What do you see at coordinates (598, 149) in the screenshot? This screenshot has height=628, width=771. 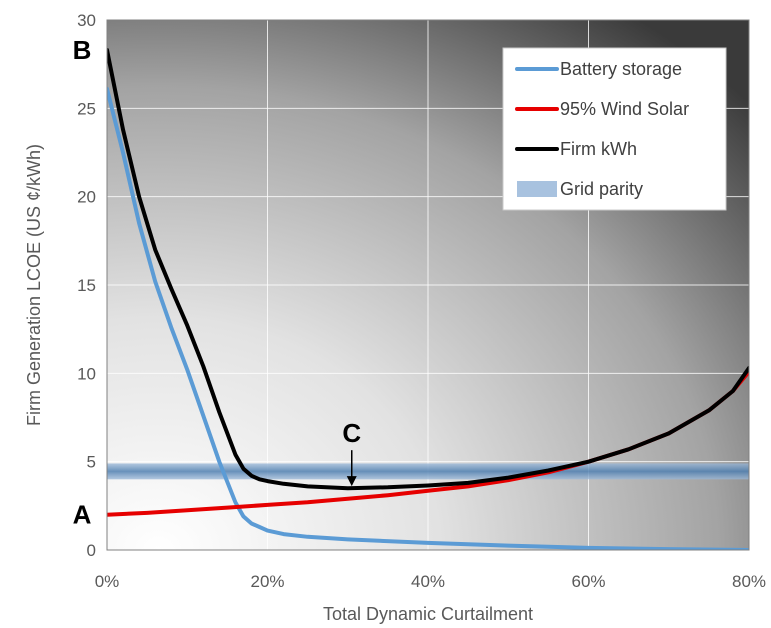 I see `legend-label-firm-kwh: Firm kWh` at bounding box center [598, 149].